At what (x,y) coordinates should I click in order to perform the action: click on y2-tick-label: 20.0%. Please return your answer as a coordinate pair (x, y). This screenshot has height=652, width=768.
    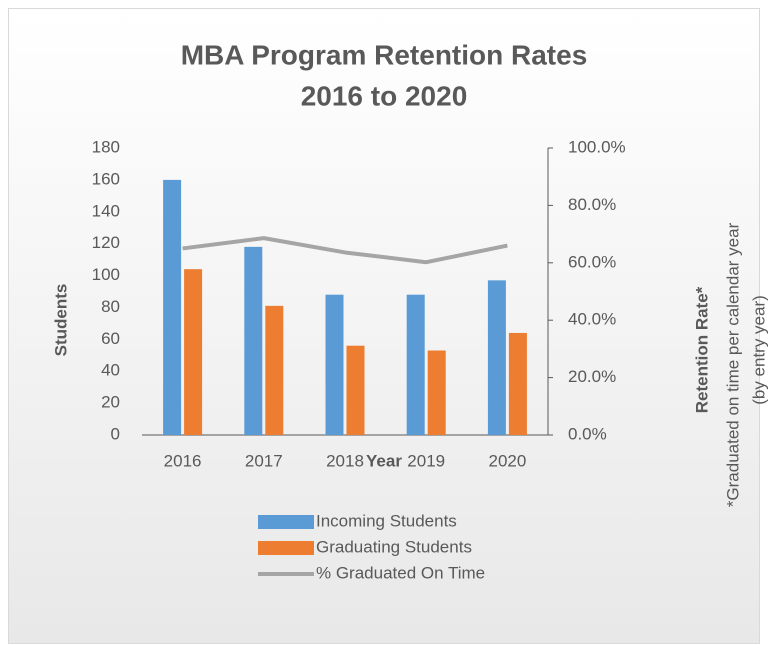
    Looking at the image, I should click on (592, 376).